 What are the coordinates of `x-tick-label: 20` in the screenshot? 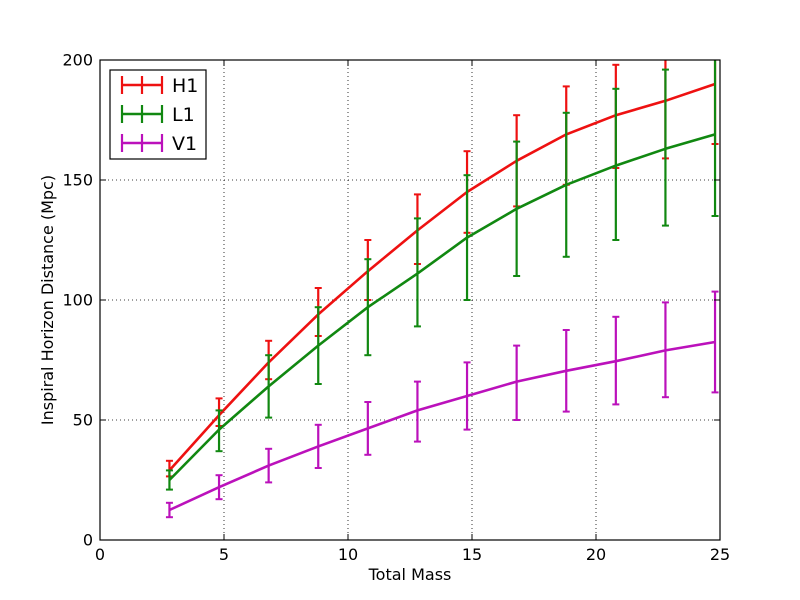 It's located at (596, 554).